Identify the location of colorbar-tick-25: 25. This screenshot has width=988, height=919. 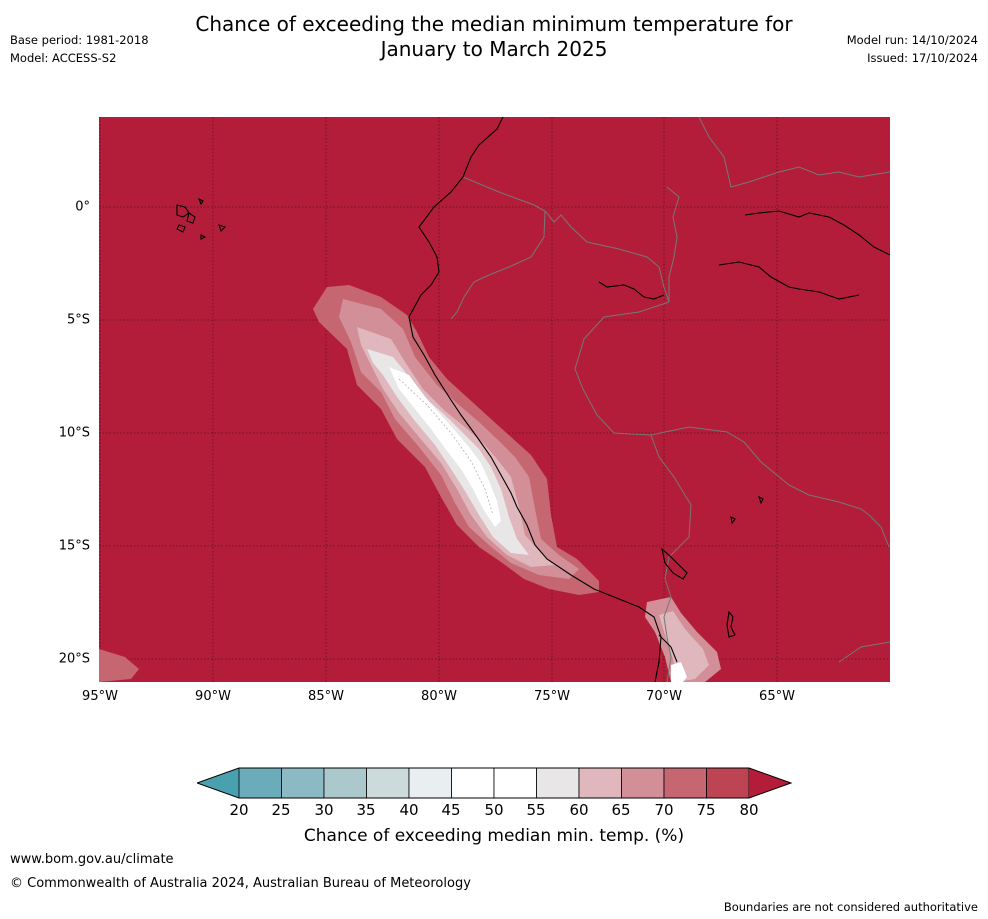
(281, 810).